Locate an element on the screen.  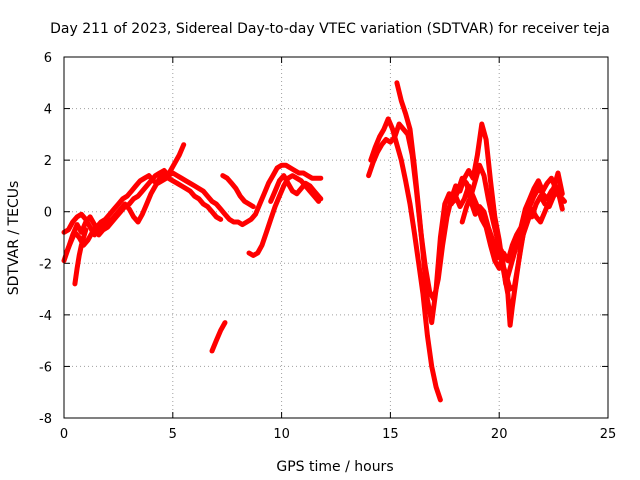
y-tick-label: 4 is located at coordinates (48, 110).